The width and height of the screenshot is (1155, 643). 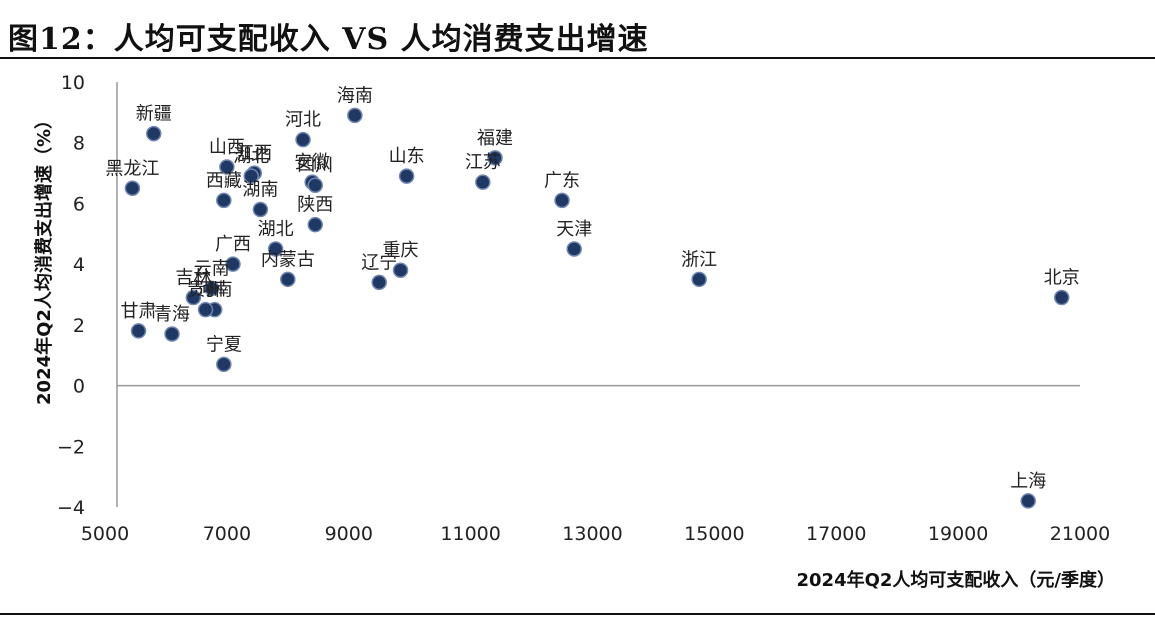 I want to click on x-tick-label: 15000, so click(x=714, y=534).